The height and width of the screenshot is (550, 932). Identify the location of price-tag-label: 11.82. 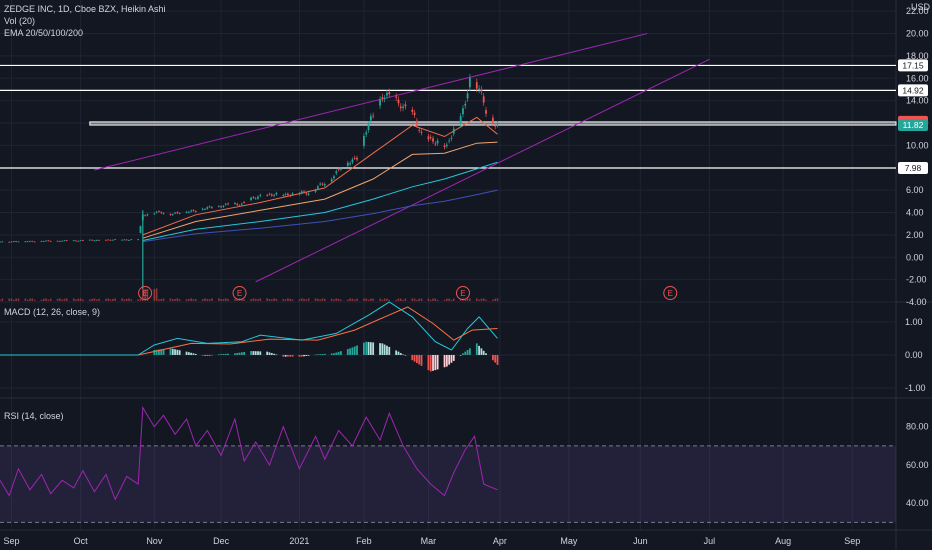
(913, 125).